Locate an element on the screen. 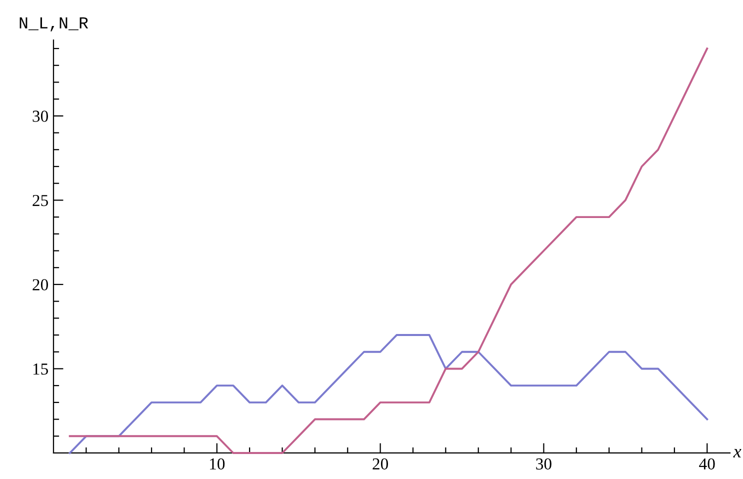 This screenshot has height=479, width=743. x-tick-label: 40 is located at coordinates (707, 464).